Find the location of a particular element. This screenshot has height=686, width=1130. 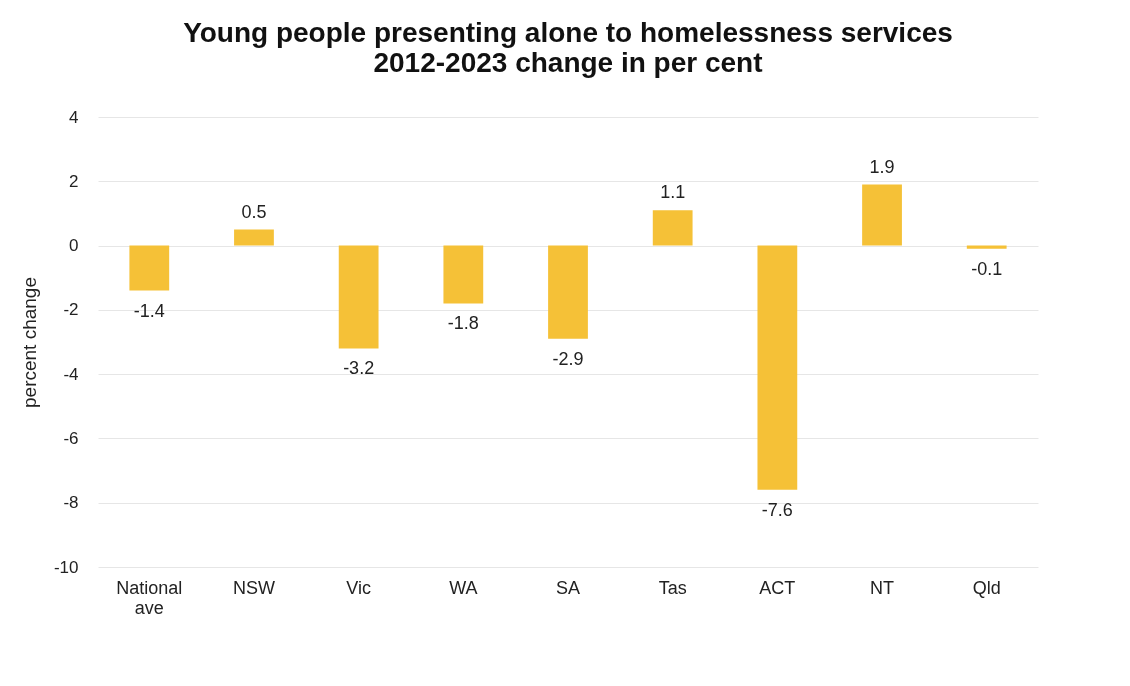

data-label: 1.9 is located at coordinates (882, 166).